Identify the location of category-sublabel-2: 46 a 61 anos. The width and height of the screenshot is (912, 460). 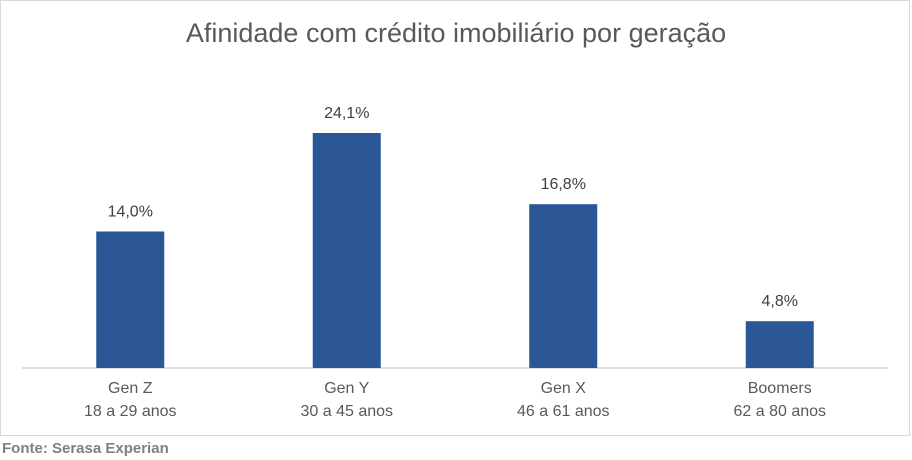
(563, 411).